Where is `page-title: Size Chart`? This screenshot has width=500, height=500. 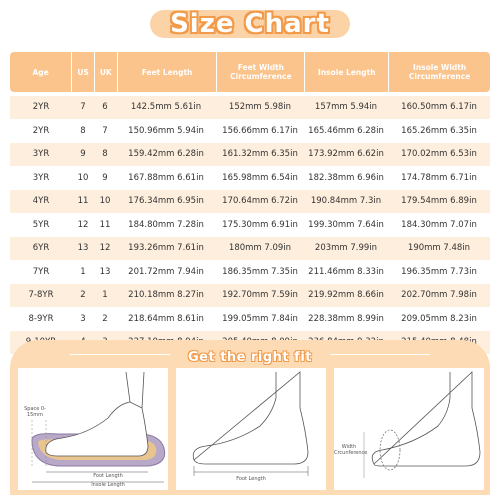
page-title: Size Chart is located at coordinates (250, 24).